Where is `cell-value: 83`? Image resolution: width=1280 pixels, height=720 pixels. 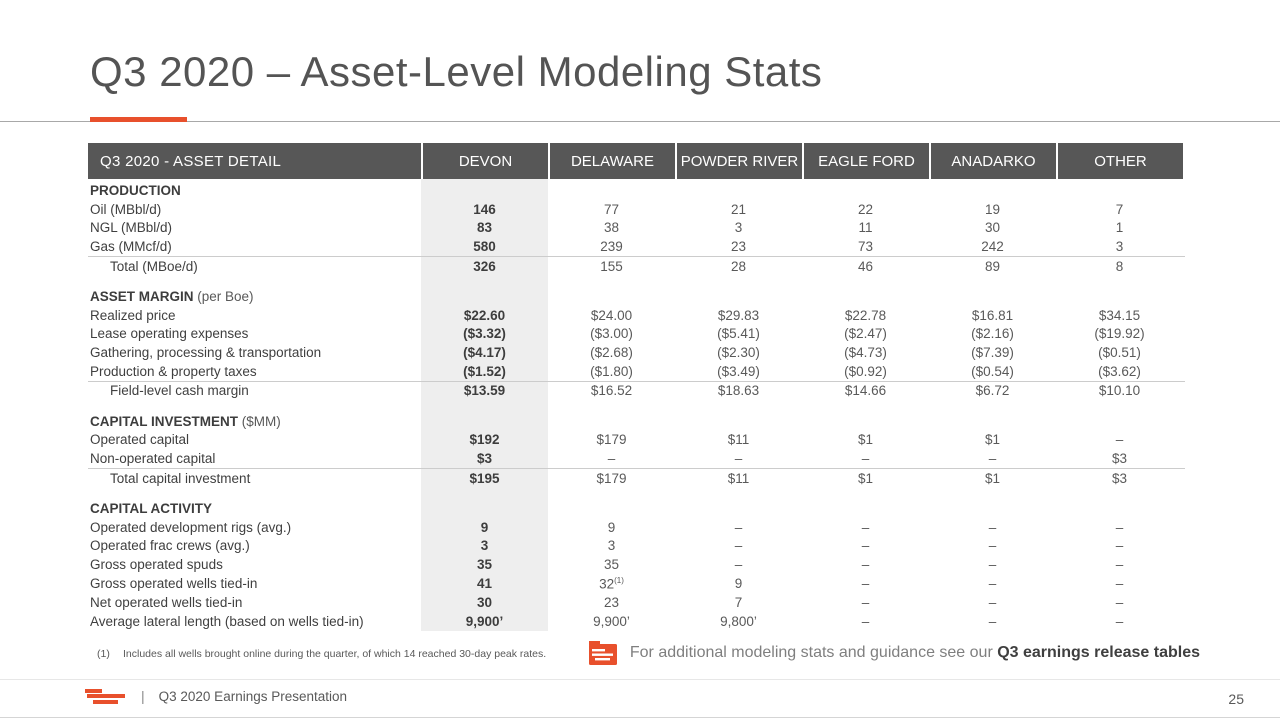 cell-value: 83 is located at coordinates (484, 228).